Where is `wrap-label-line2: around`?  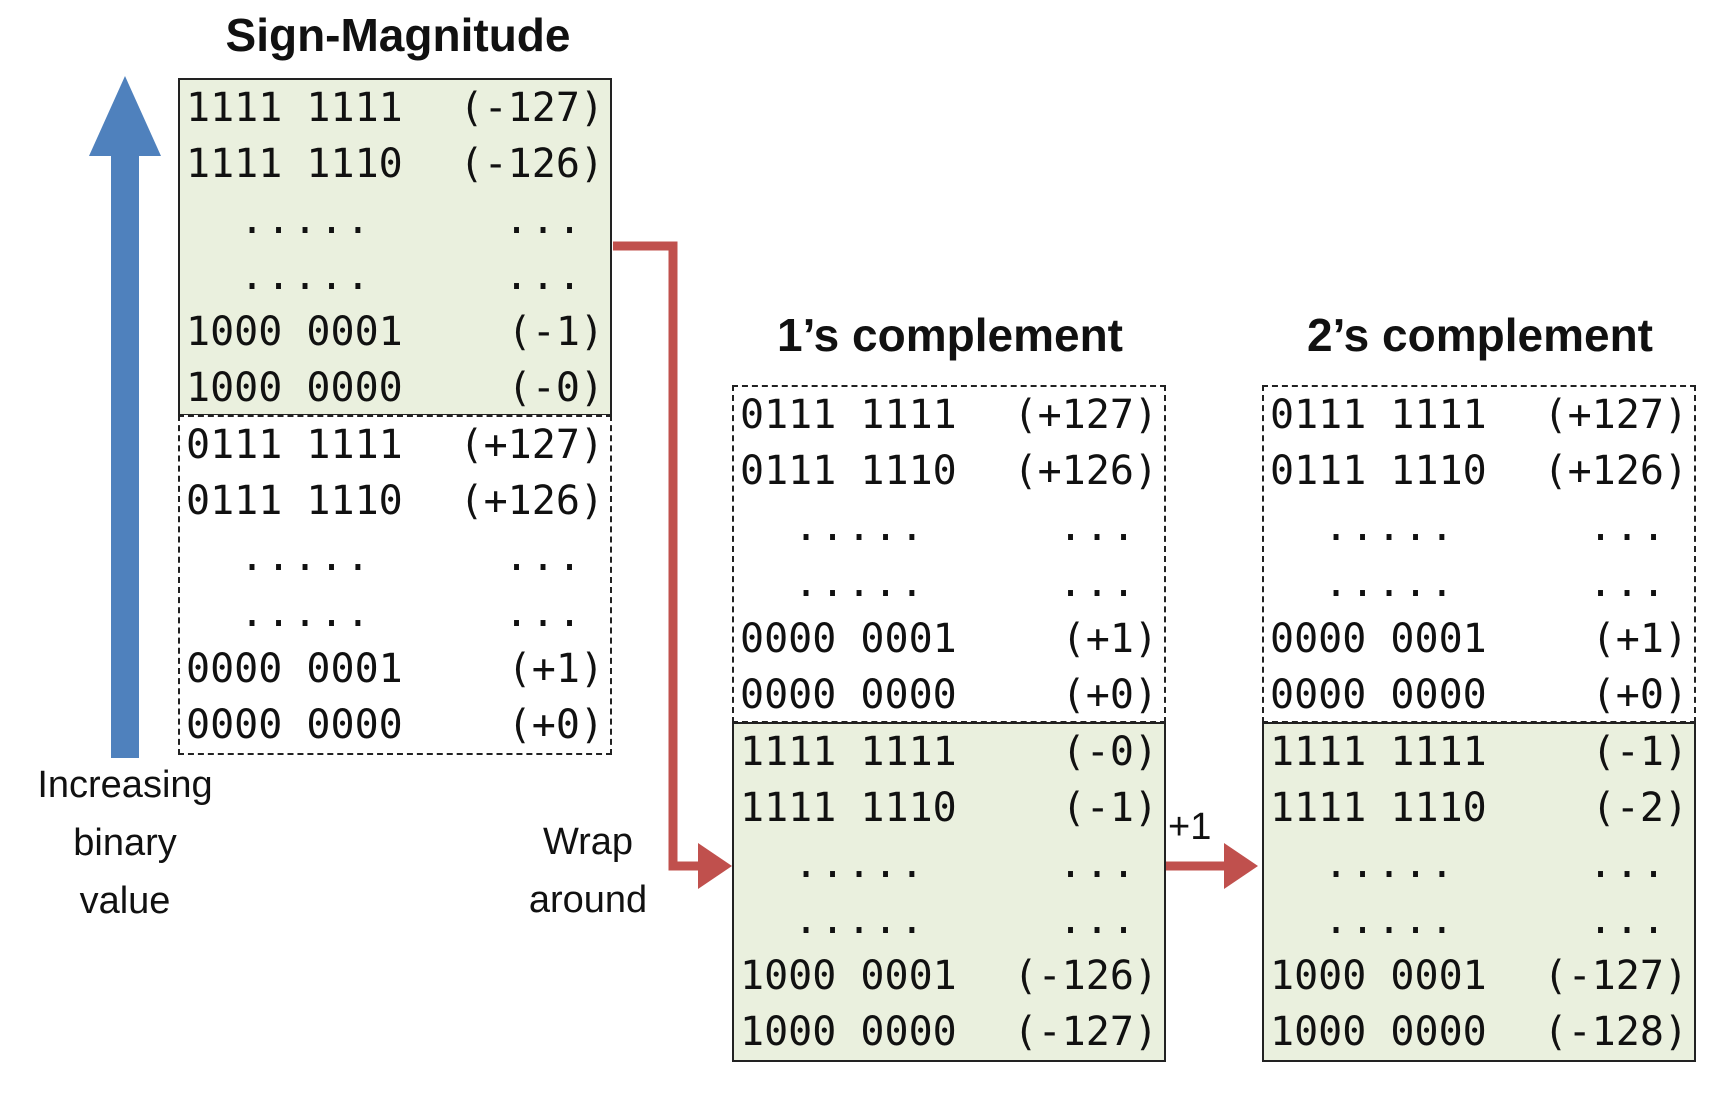 wrap-label-line2: around is located at coordinates (588, 900).